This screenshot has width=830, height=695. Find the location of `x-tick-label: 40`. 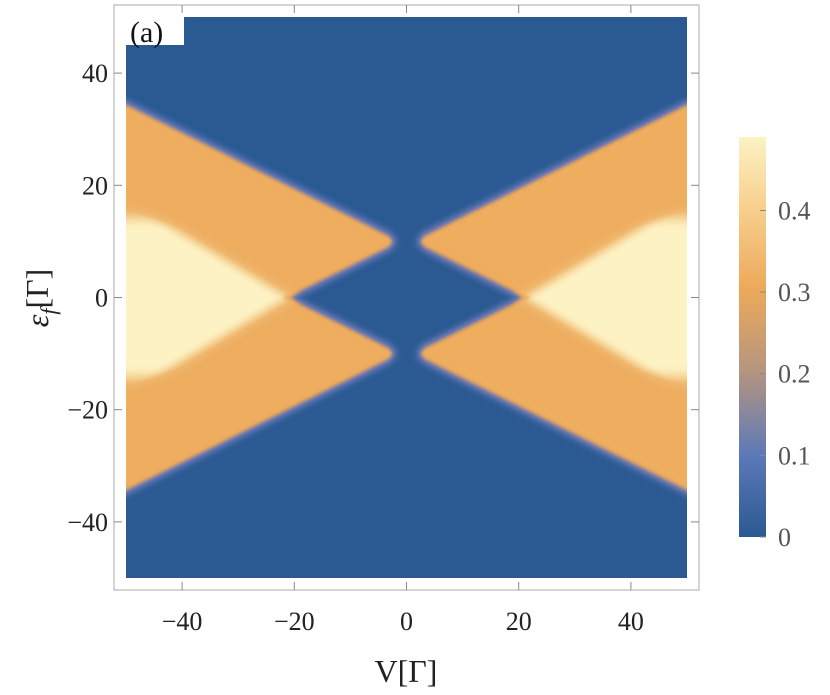

x-tick-label: 40 is located at coordinates (631, 621).